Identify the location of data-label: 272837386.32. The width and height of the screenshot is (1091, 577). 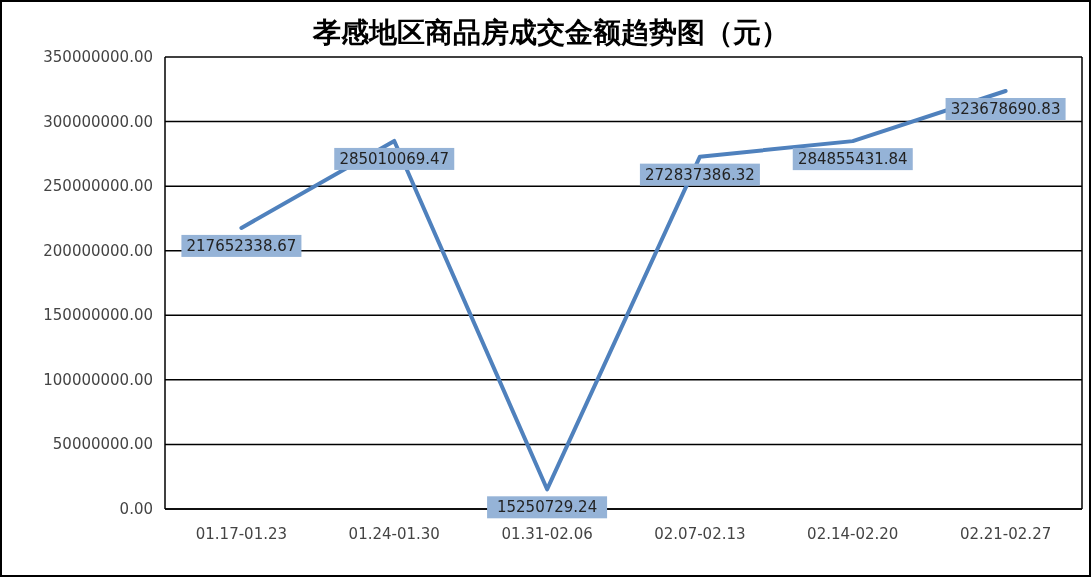
(700, 174).